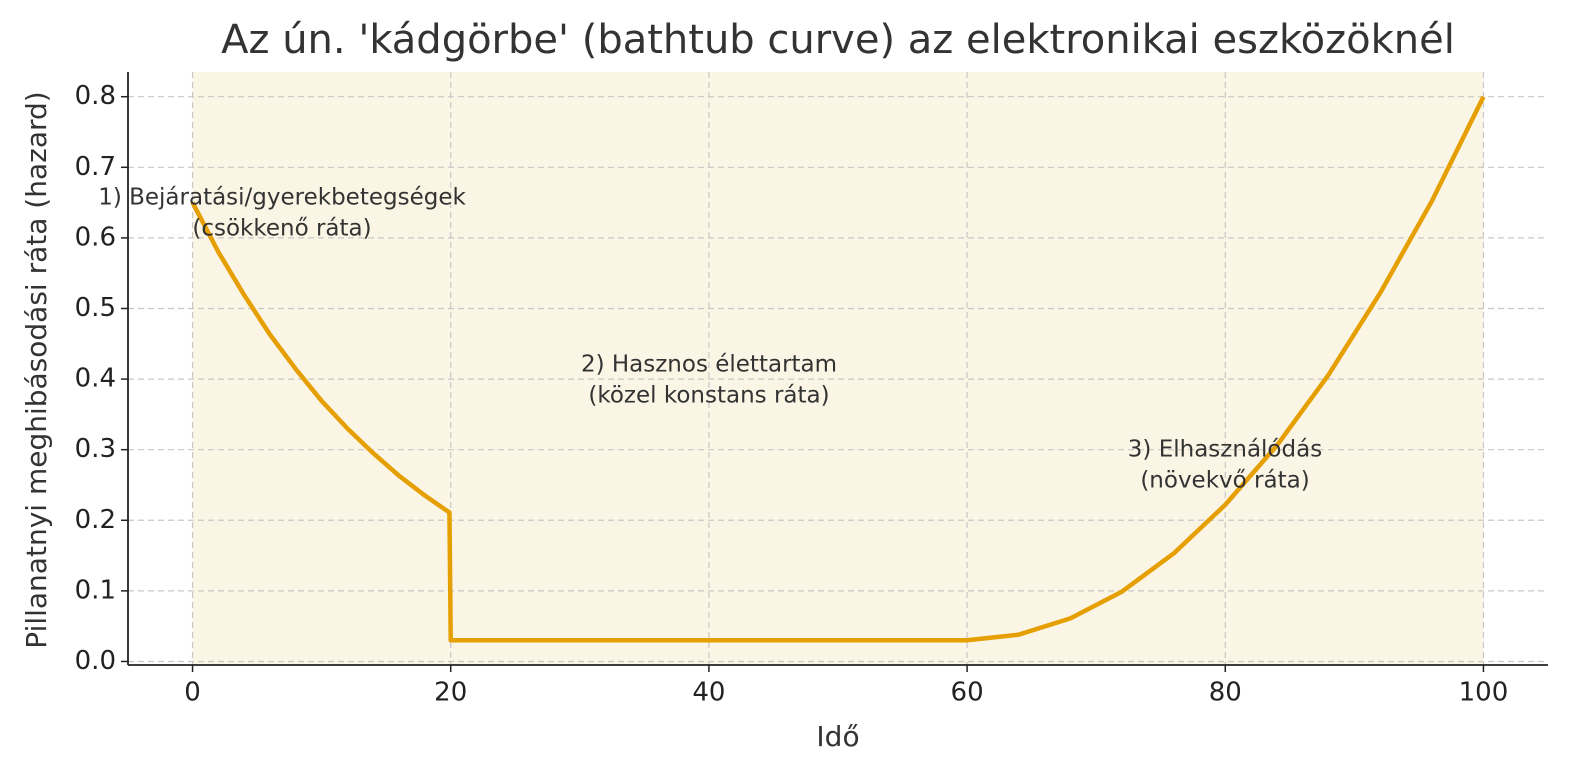  Describe the element at coordinates (709, 365) in the screenshot. I see `annotation: 2) Hasznos élettartam` at that location.